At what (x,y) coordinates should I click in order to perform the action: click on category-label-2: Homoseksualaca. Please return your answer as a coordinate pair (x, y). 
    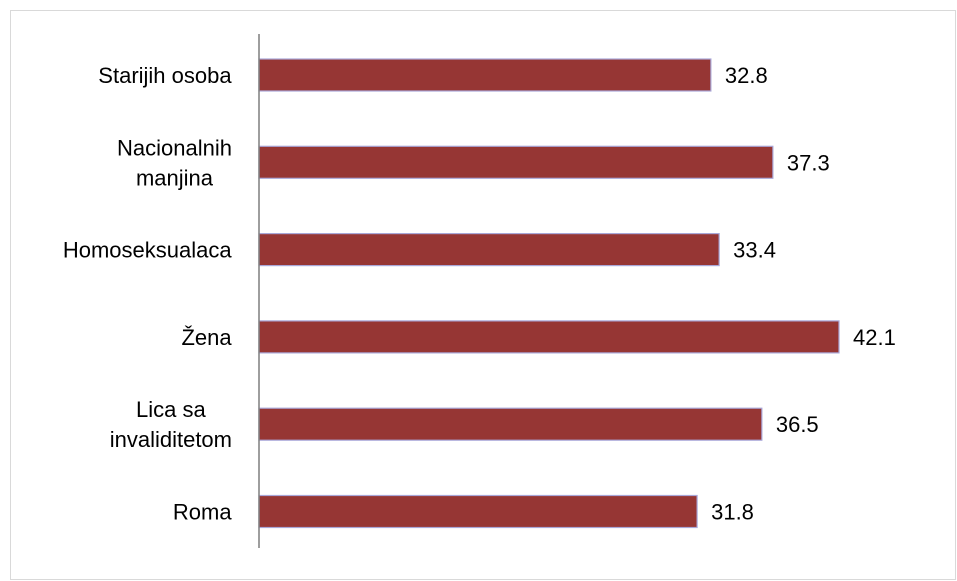
    Looking at the image, I should click on (148, 250).